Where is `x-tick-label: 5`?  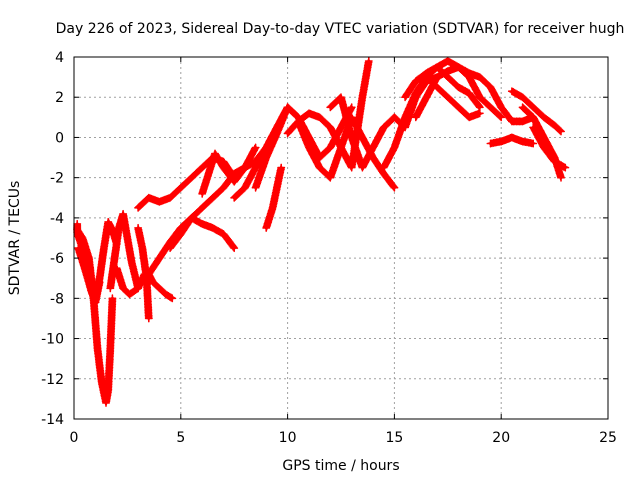
x-tick-label: 5 is located at coordinates (180, 438).